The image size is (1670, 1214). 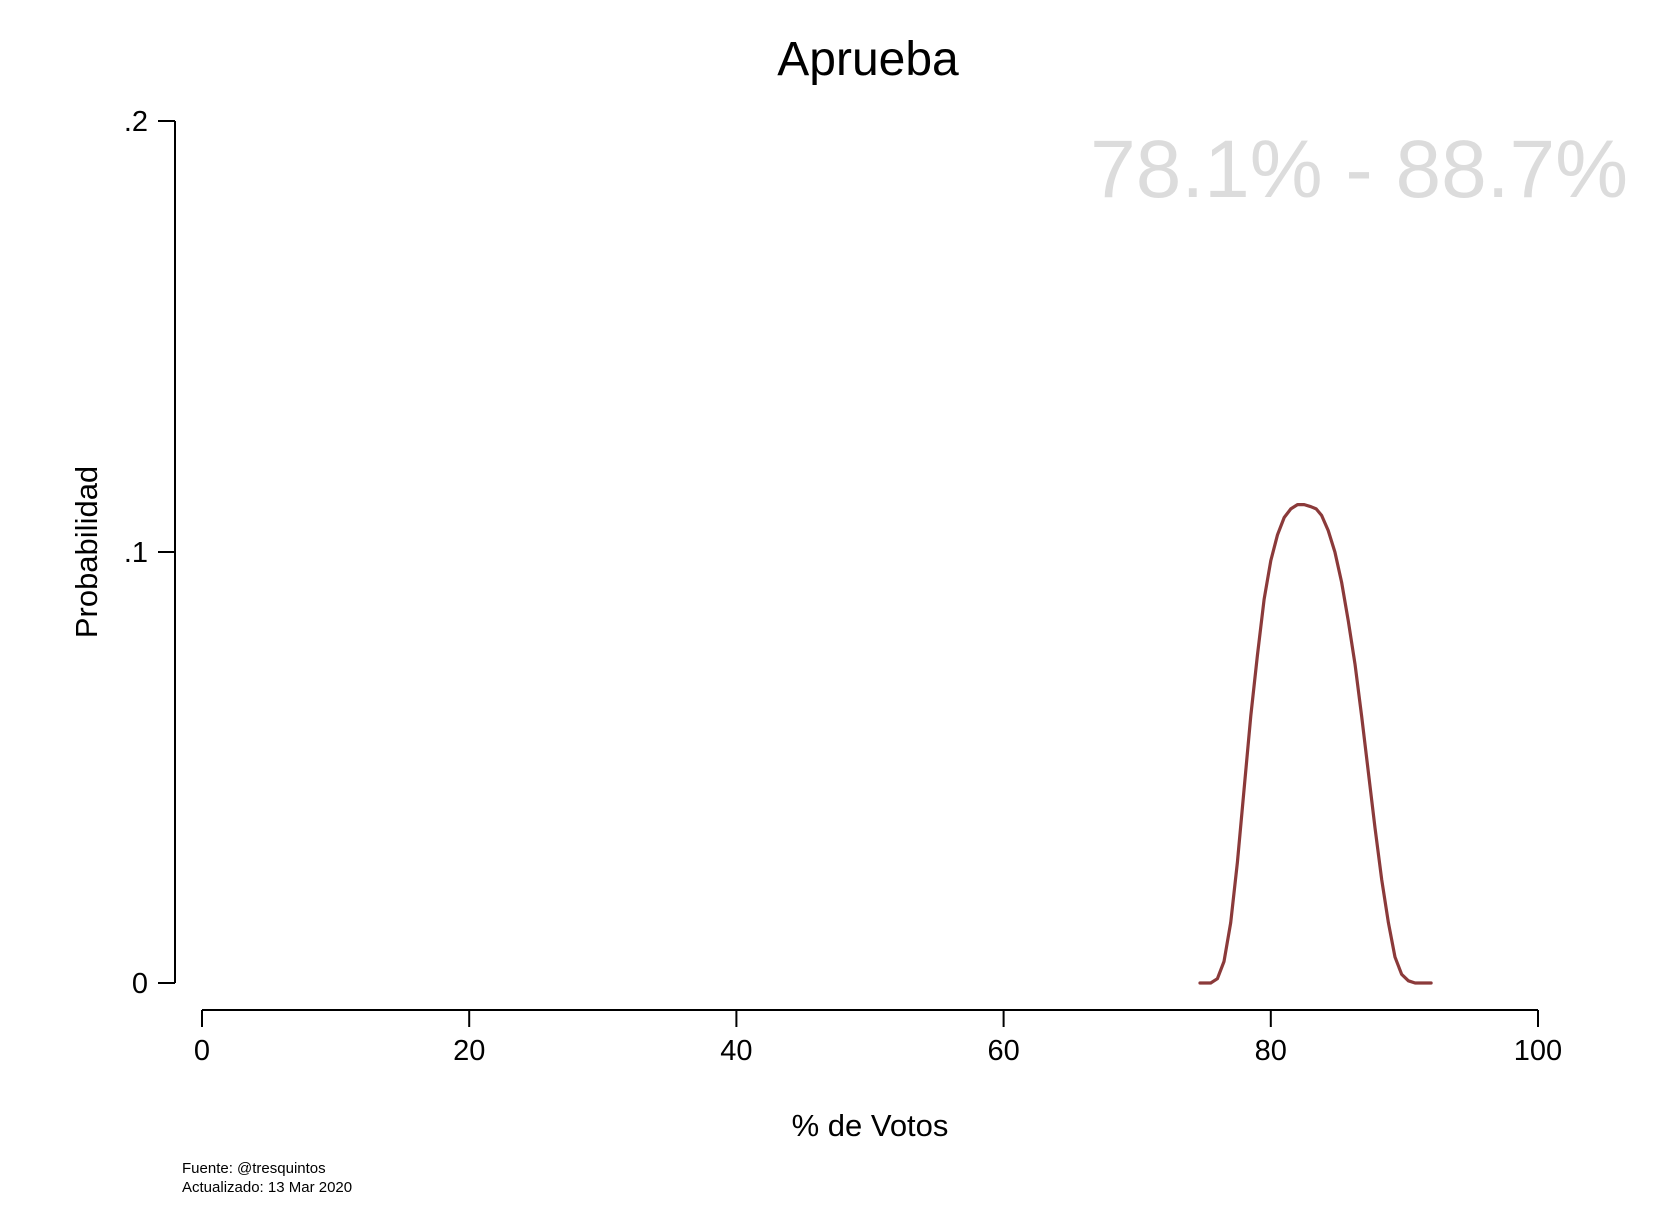 What do you see at coordinates (870, 1125) in the screenshot?
I see `x-axis-title: % de Votos` at bounding box center [870, 1125].